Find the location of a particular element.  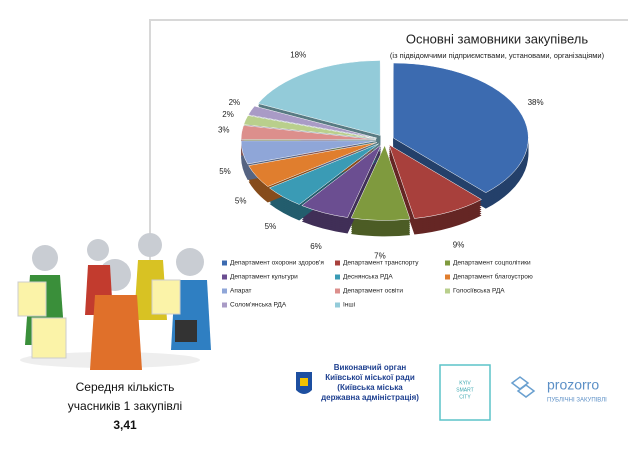

legend-label: Інші is located at coordinates (349, 305).